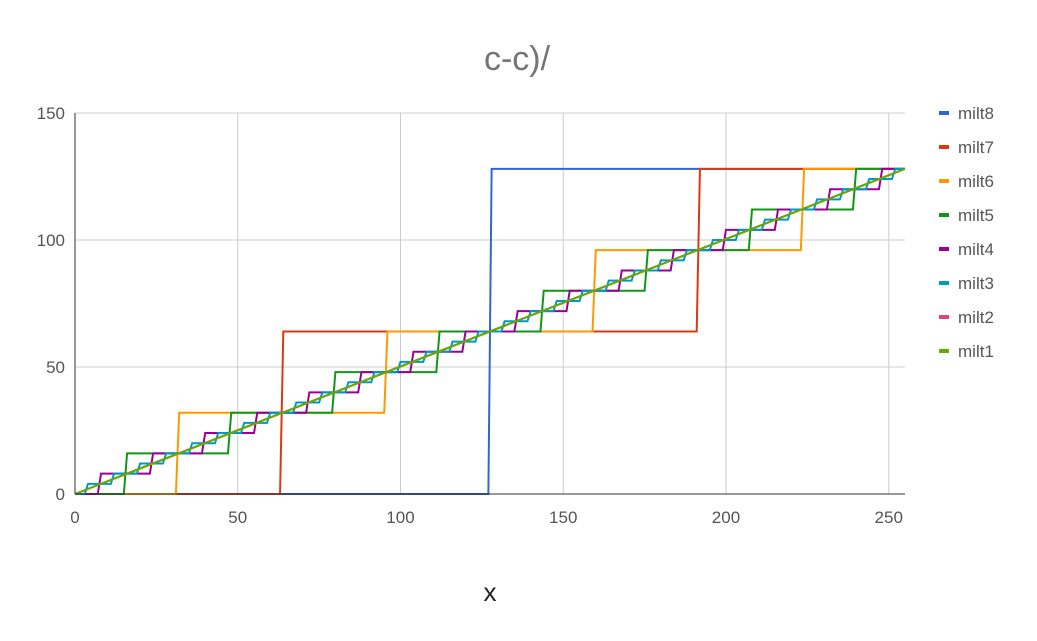 Image resolution: width=1037 pixels, height=641 pixels. Describe the element at coordinates (51, 240) in the screenshot. I see `y-tick-label: 100` at that location.